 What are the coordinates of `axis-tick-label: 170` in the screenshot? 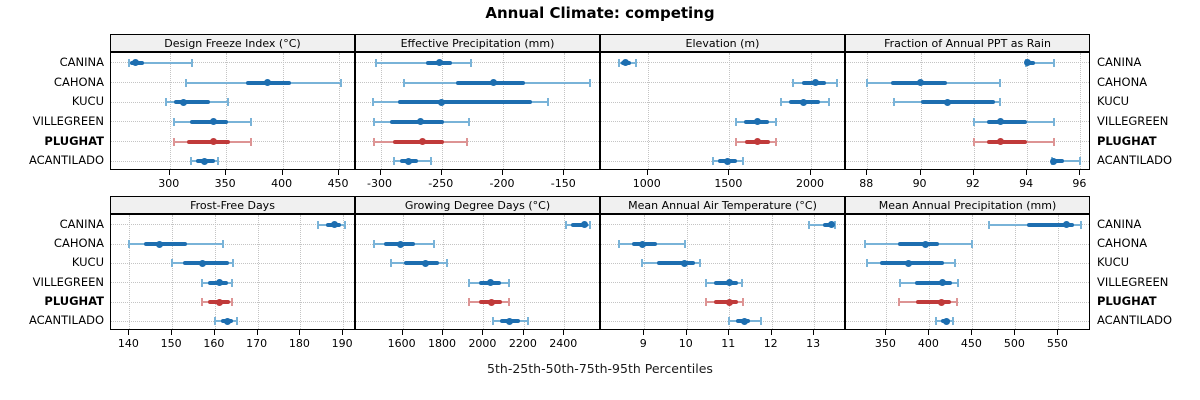 It's located at (257, 343).